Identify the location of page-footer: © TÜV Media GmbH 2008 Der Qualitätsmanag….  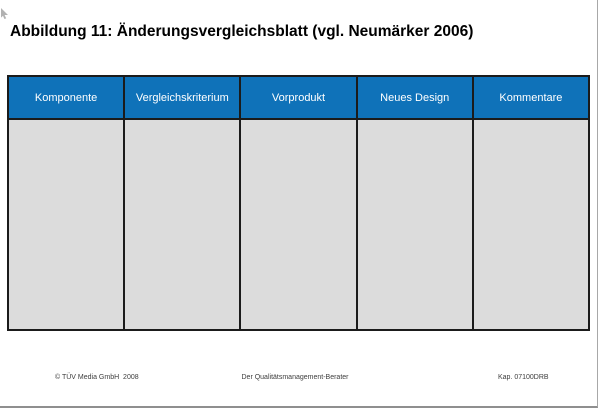
(298, 380).